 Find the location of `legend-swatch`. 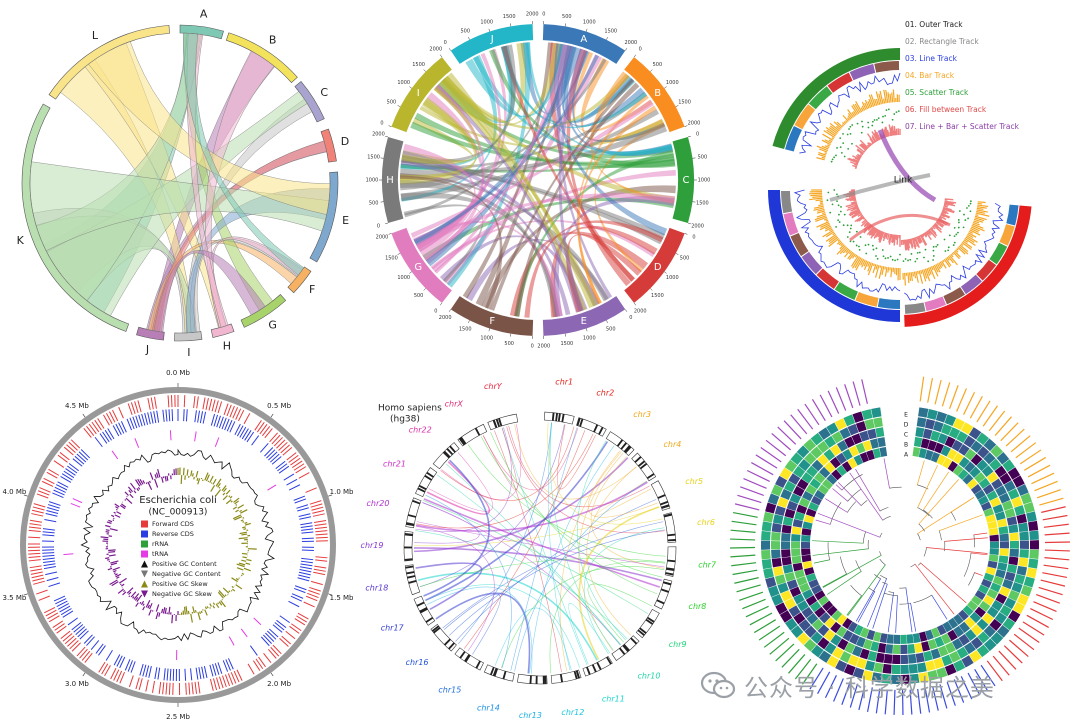

legend-swatch is located at coordinates (144, 564).